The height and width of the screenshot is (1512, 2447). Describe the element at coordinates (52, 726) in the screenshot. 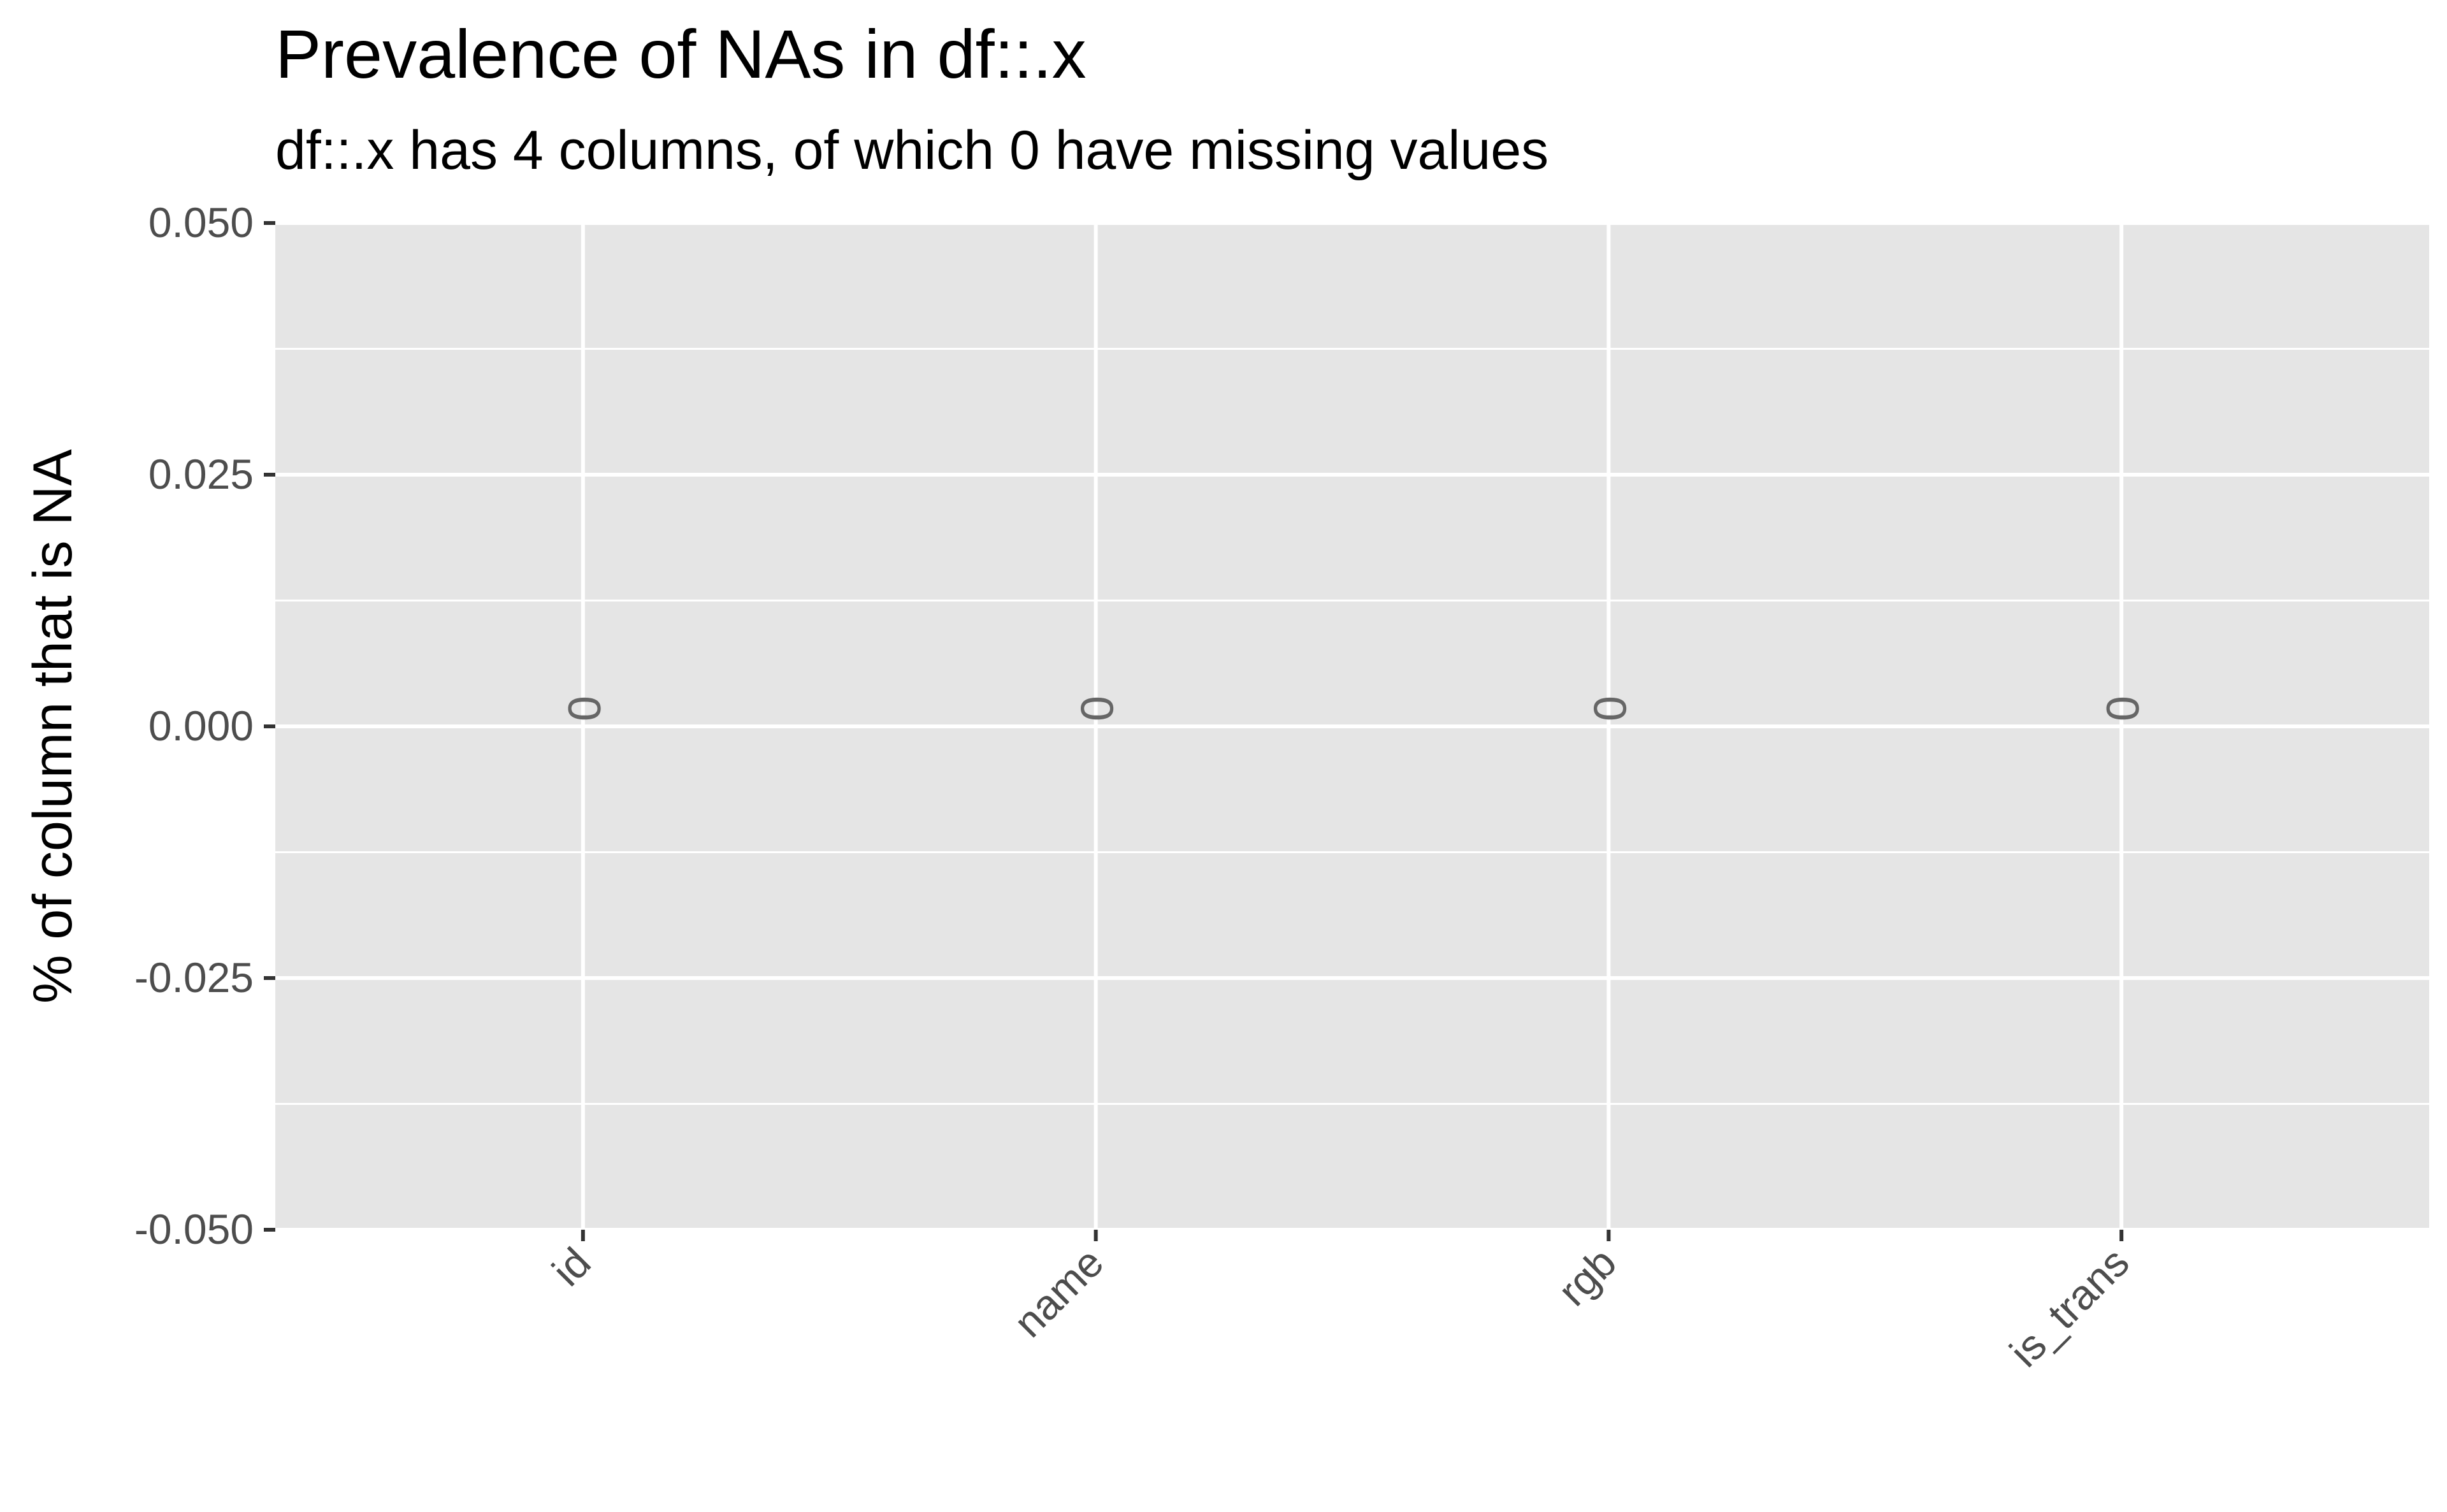

I see `y-axis-title: % of column that is NA` at that location.